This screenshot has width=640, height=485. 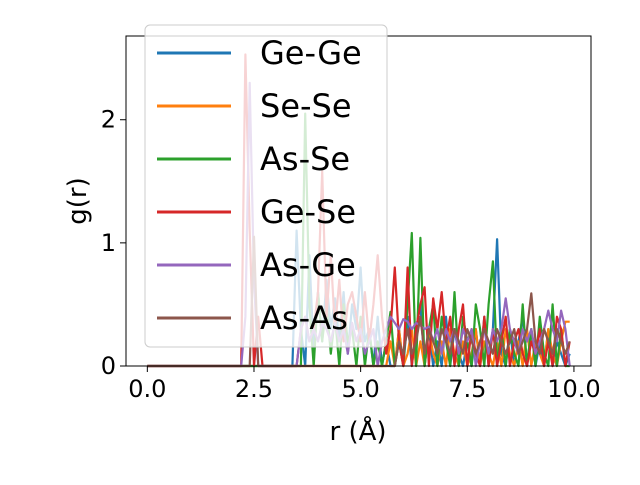 What do you see at coordinates (361, 389) in the screenshot?
I see `x-tick-label: 5.0` at bounding box center [361, 389].